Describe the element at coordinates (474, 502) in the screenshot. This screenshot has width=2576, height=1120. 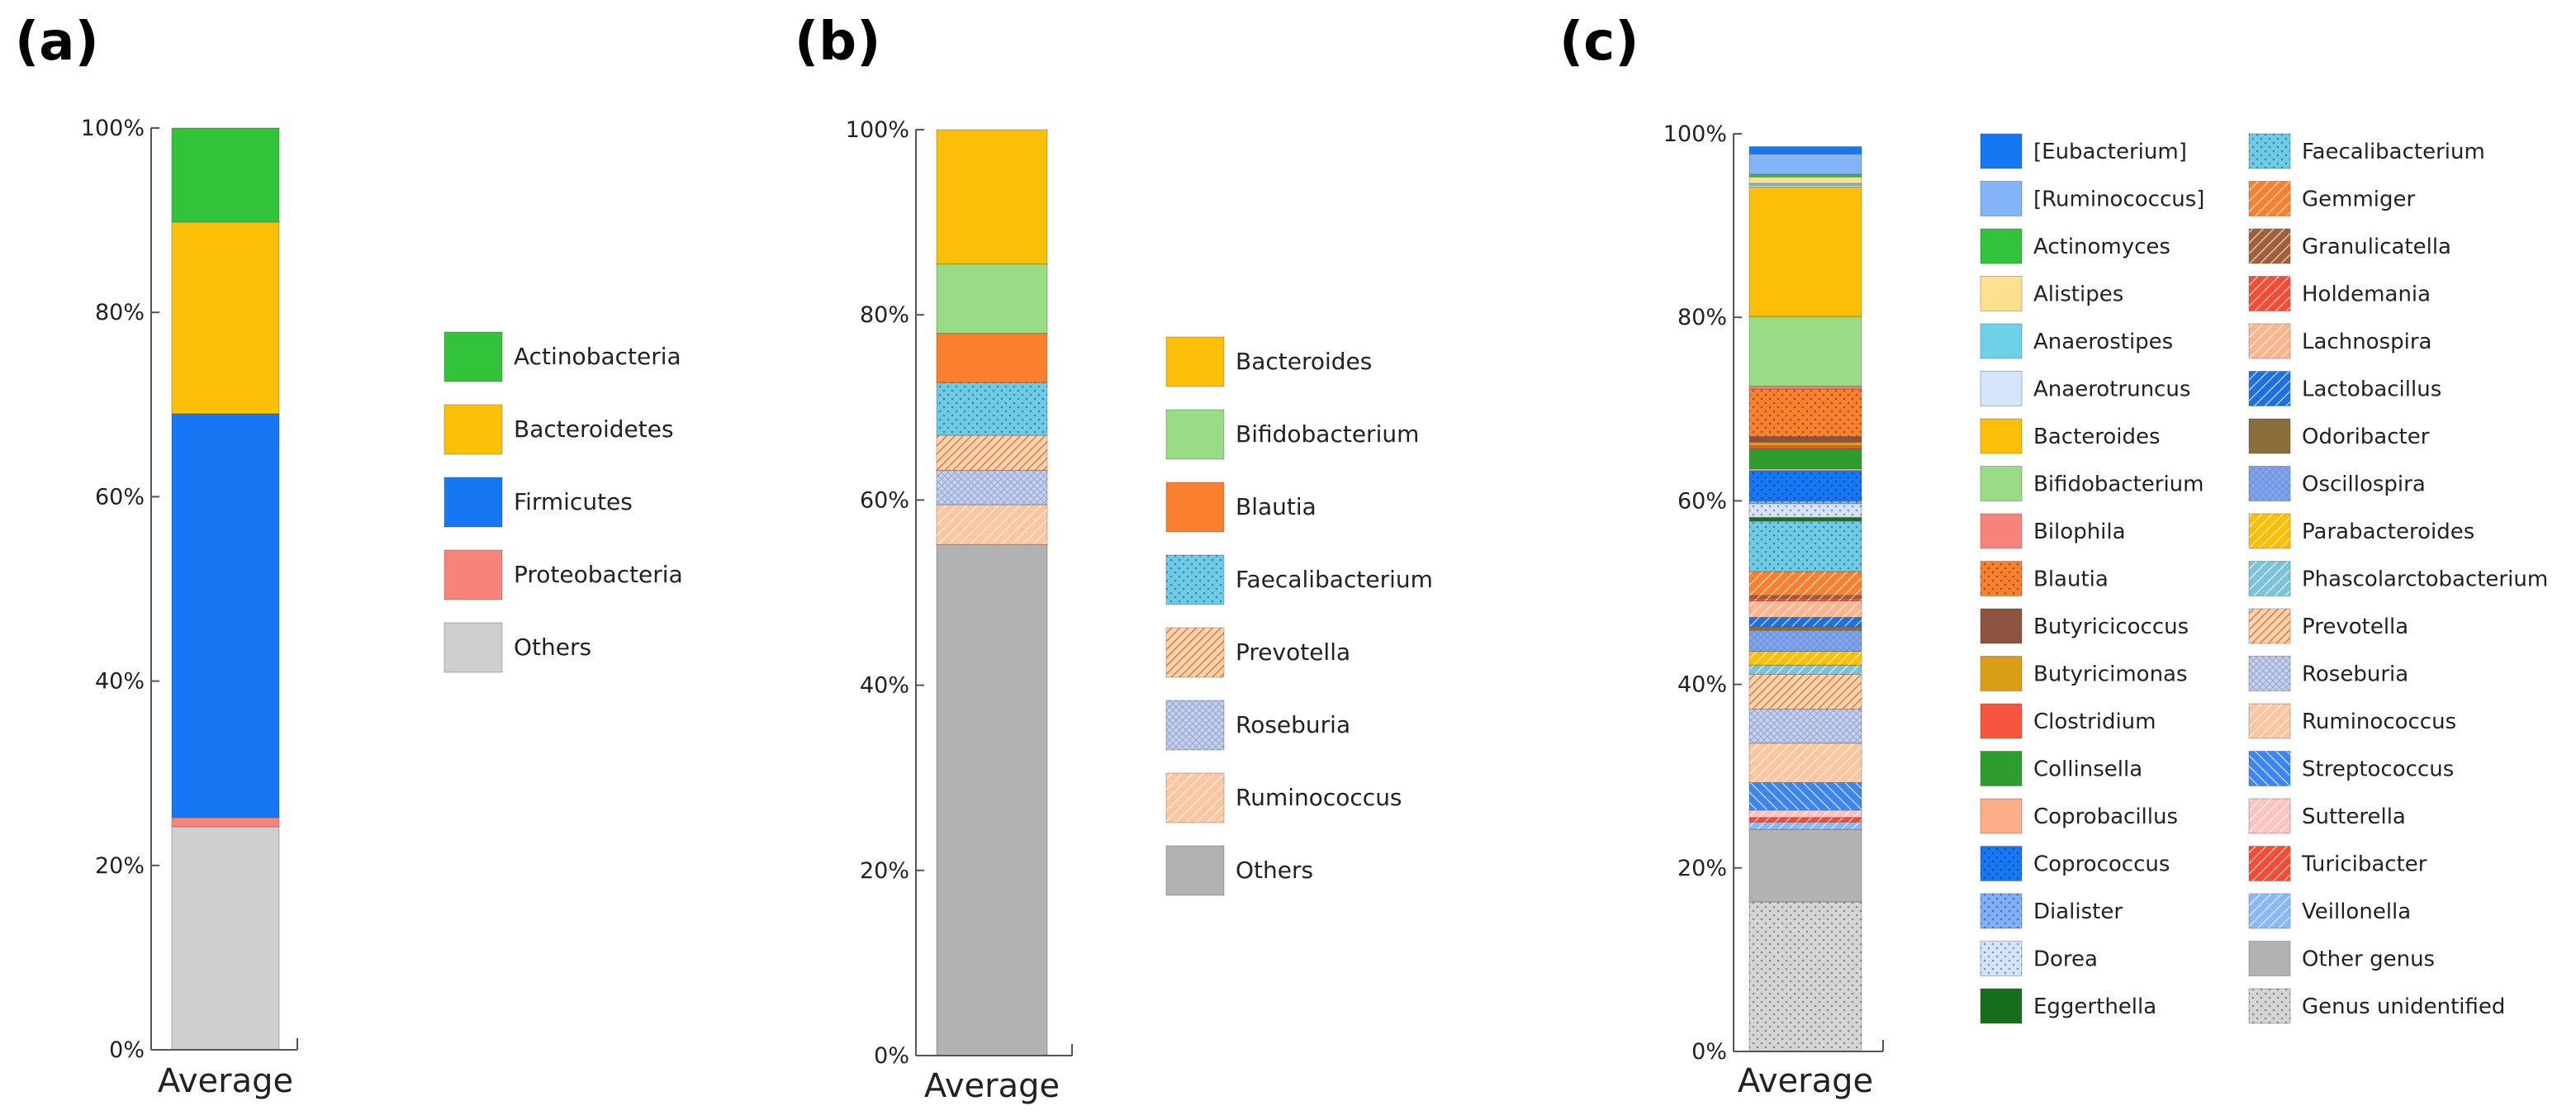
I see `legend-swatch-firmicutes` at that location.